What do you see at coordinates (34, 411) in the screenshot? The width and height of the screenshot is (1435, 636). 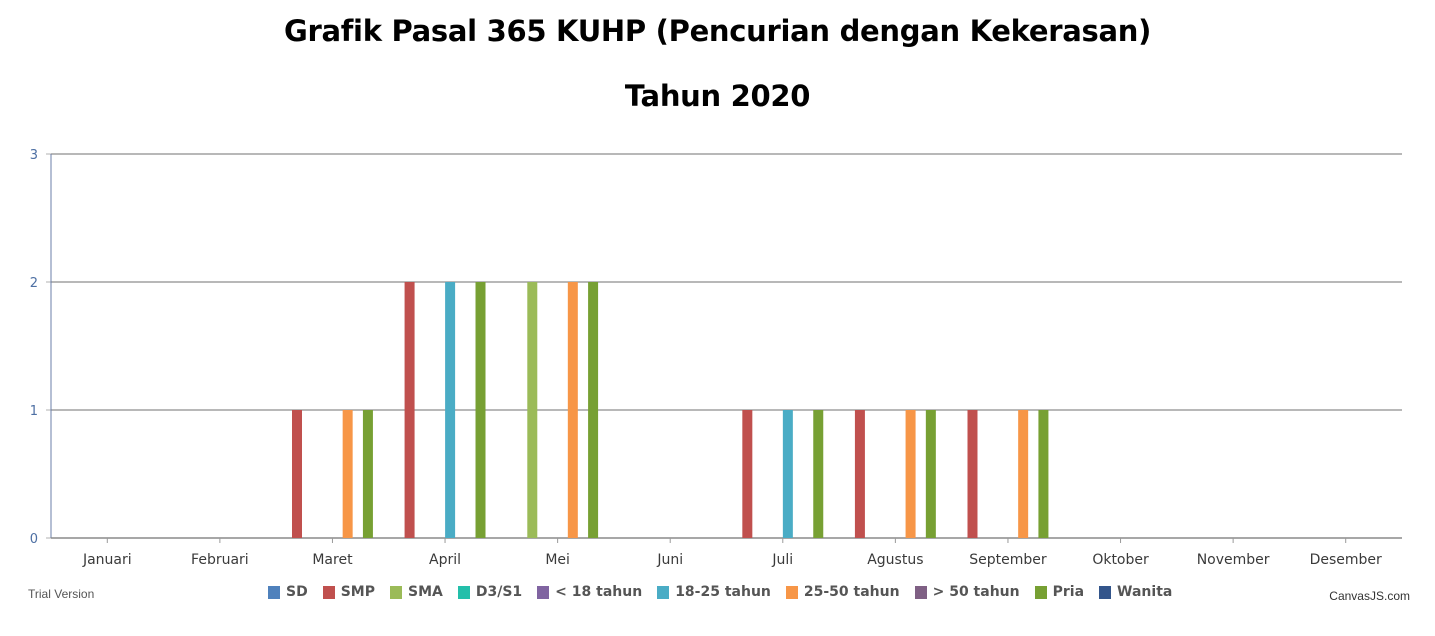 I see `y-tick-label: 1` at bounding box center [34, 411].